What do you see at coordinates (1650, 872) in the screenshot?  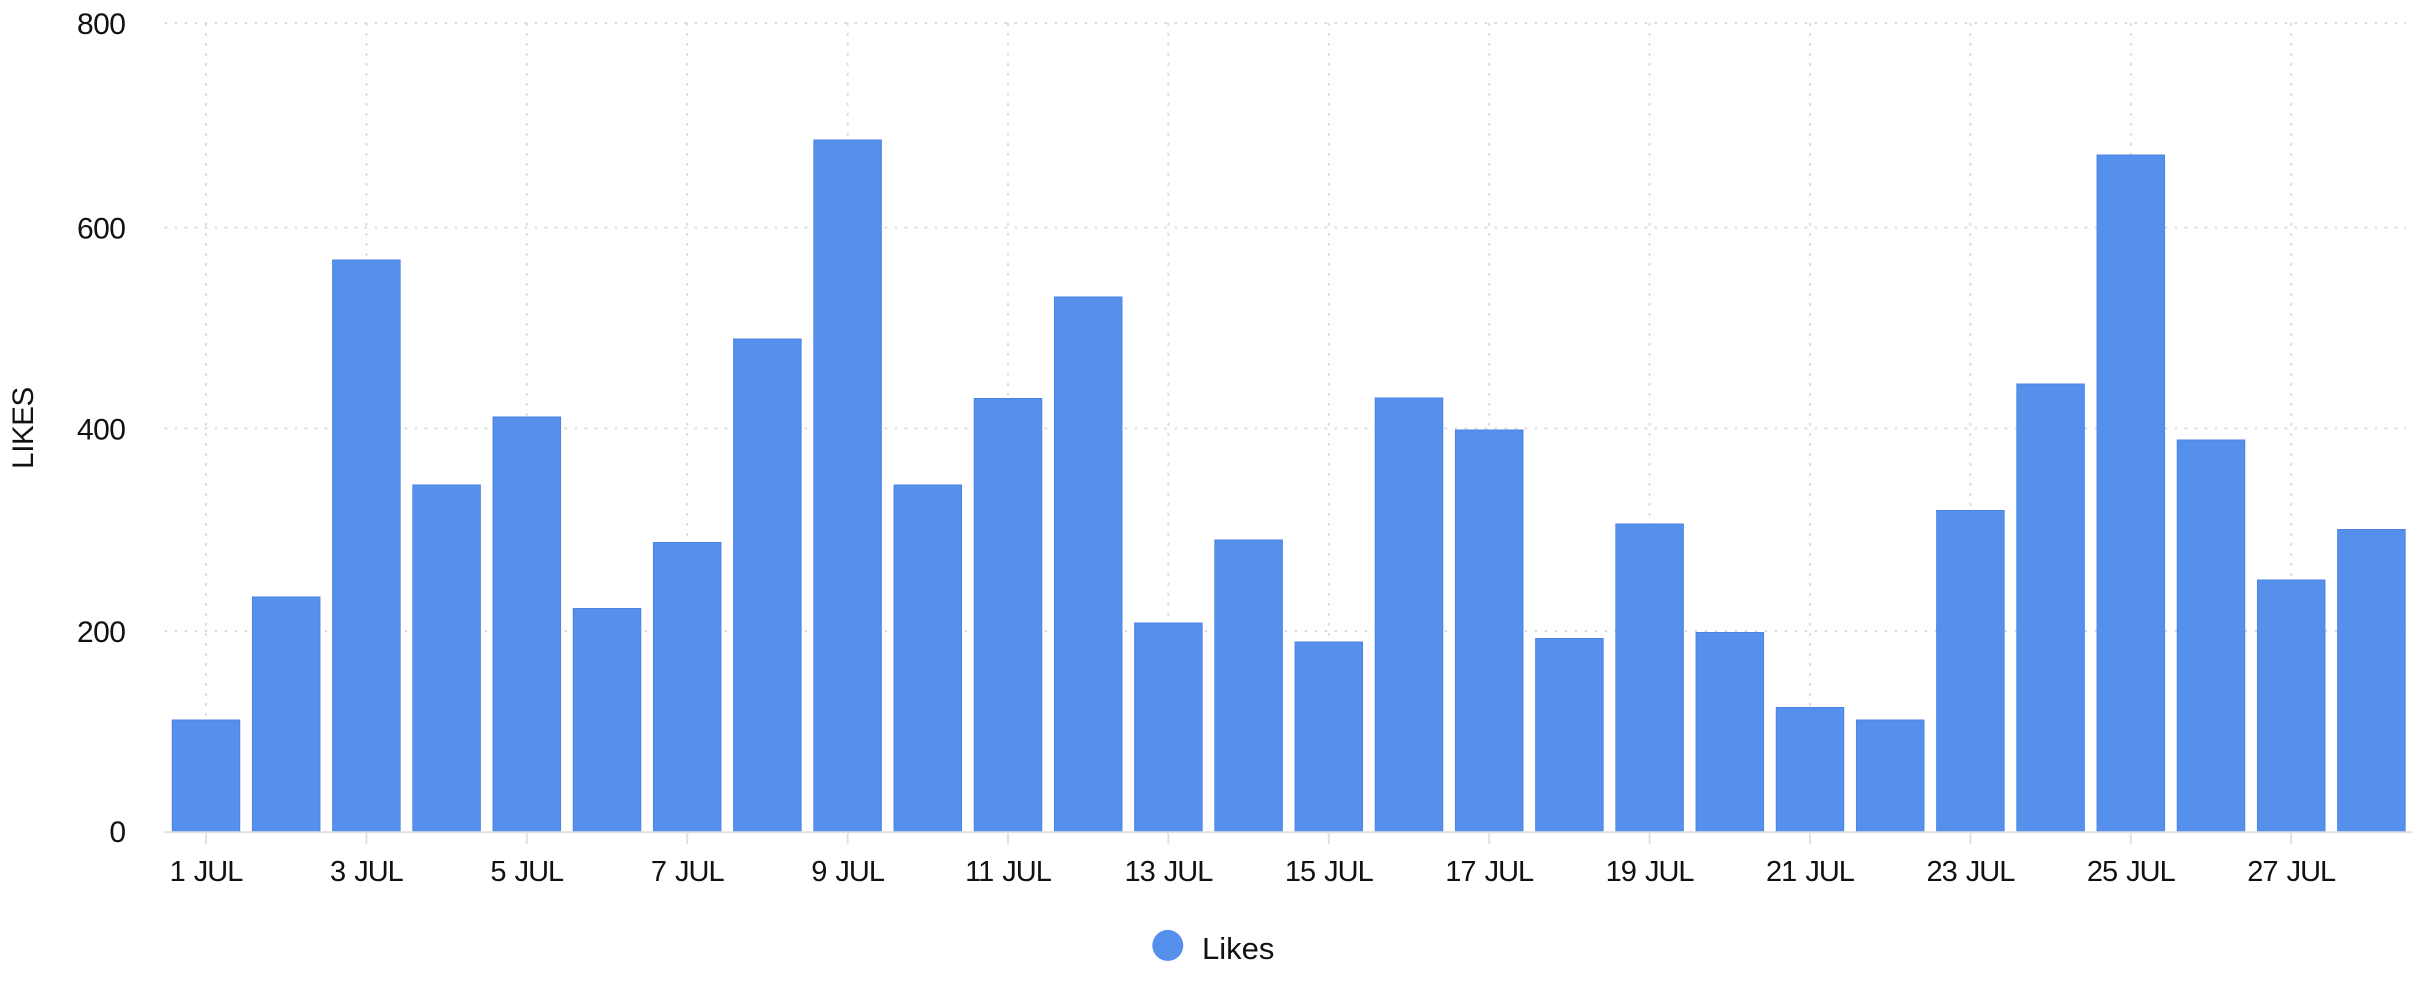 I see `svg-text: 19 JUL` at bounding box center [1650, 872].